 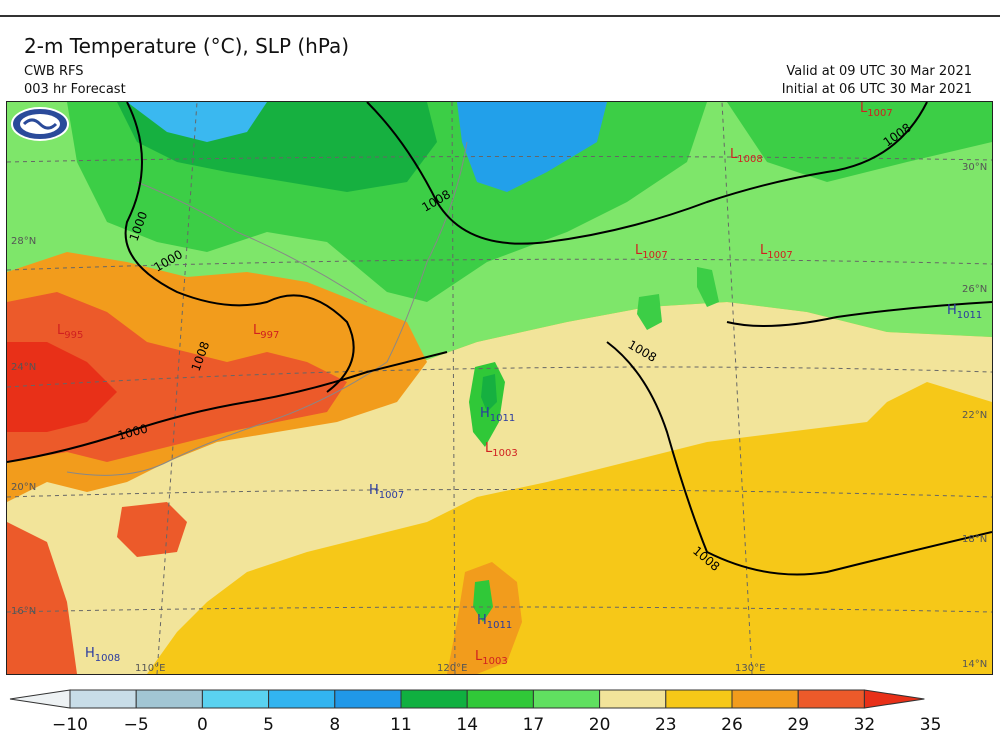 I want to click on colorbar-tick-label: 11, so click(x=401, y=725).